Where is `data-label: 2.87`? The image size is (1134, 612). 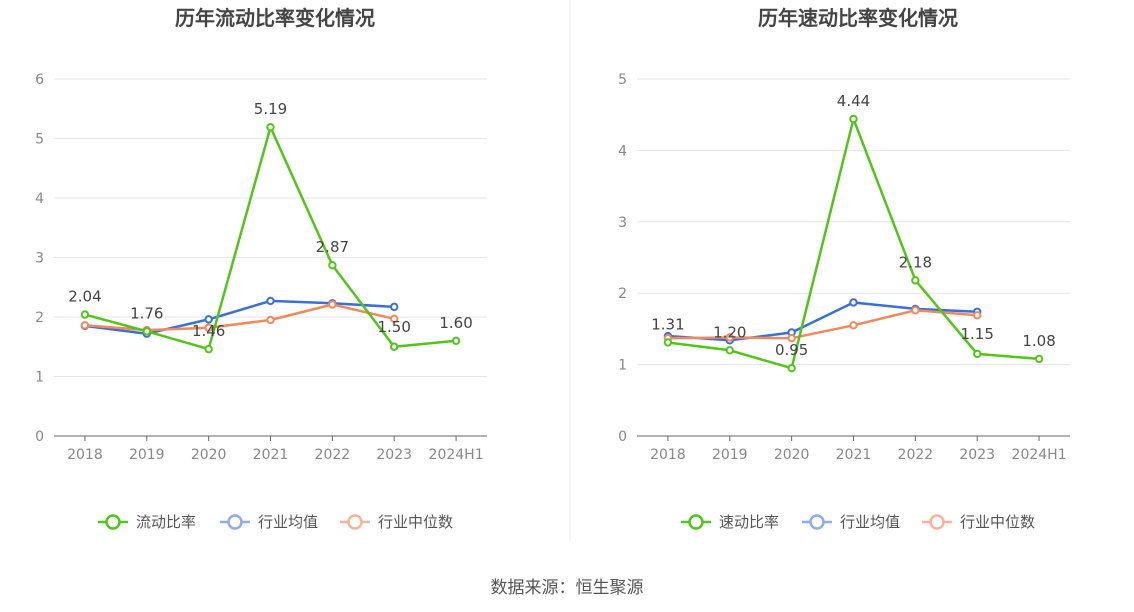 data-label: 2.87 is located at coordinates (332, 247).